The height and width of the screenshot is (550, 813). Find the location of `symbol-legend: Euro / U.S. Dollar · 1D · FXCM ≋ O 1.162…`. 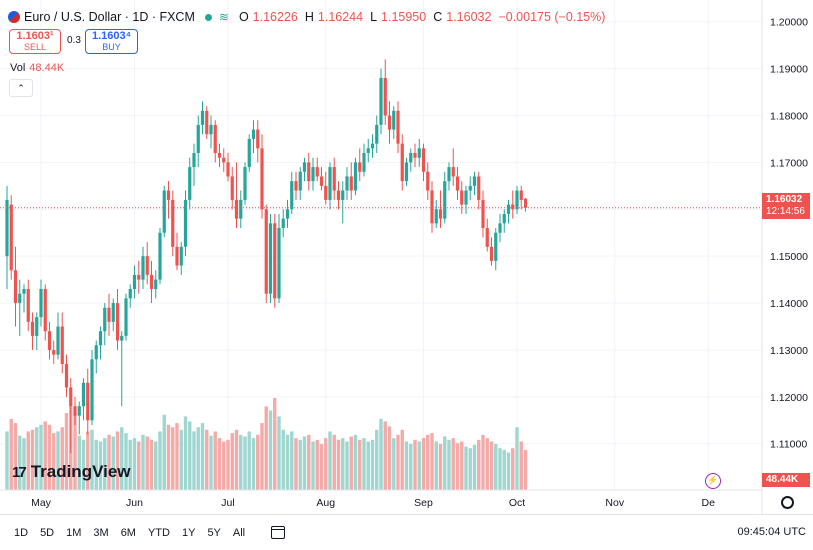

symbol-legend: Euro / U.S. Dollar · 1D · FXCM ≋ O 1.162… is located at coordinates (308, 17).